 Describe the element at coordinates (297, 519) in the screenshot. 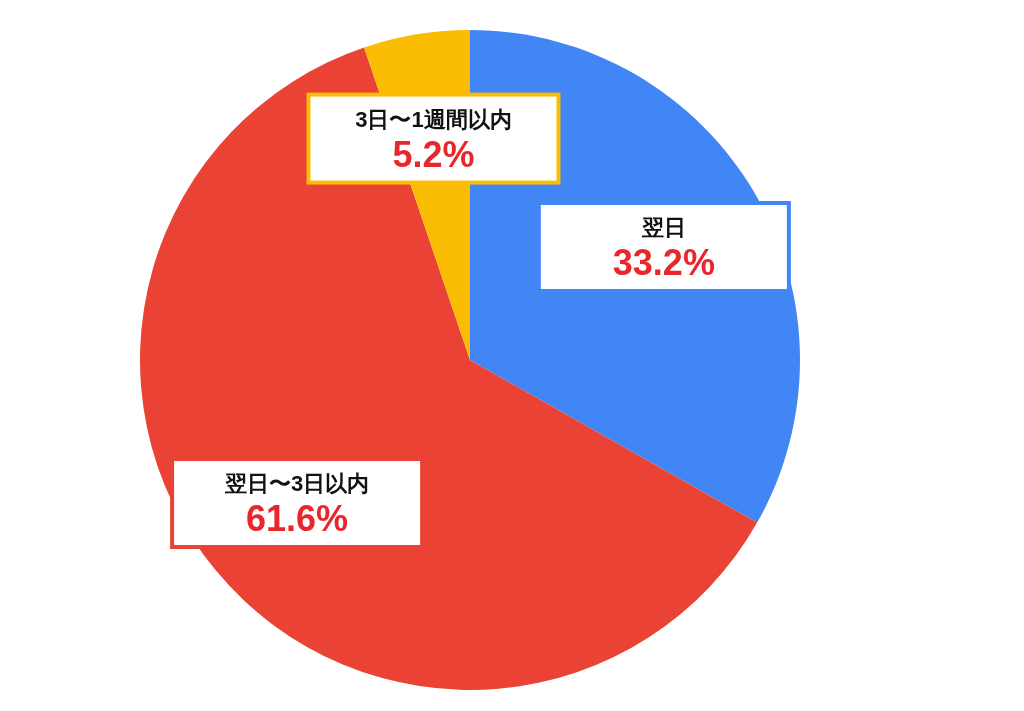

I see `data-label: 61.6%` at that location.